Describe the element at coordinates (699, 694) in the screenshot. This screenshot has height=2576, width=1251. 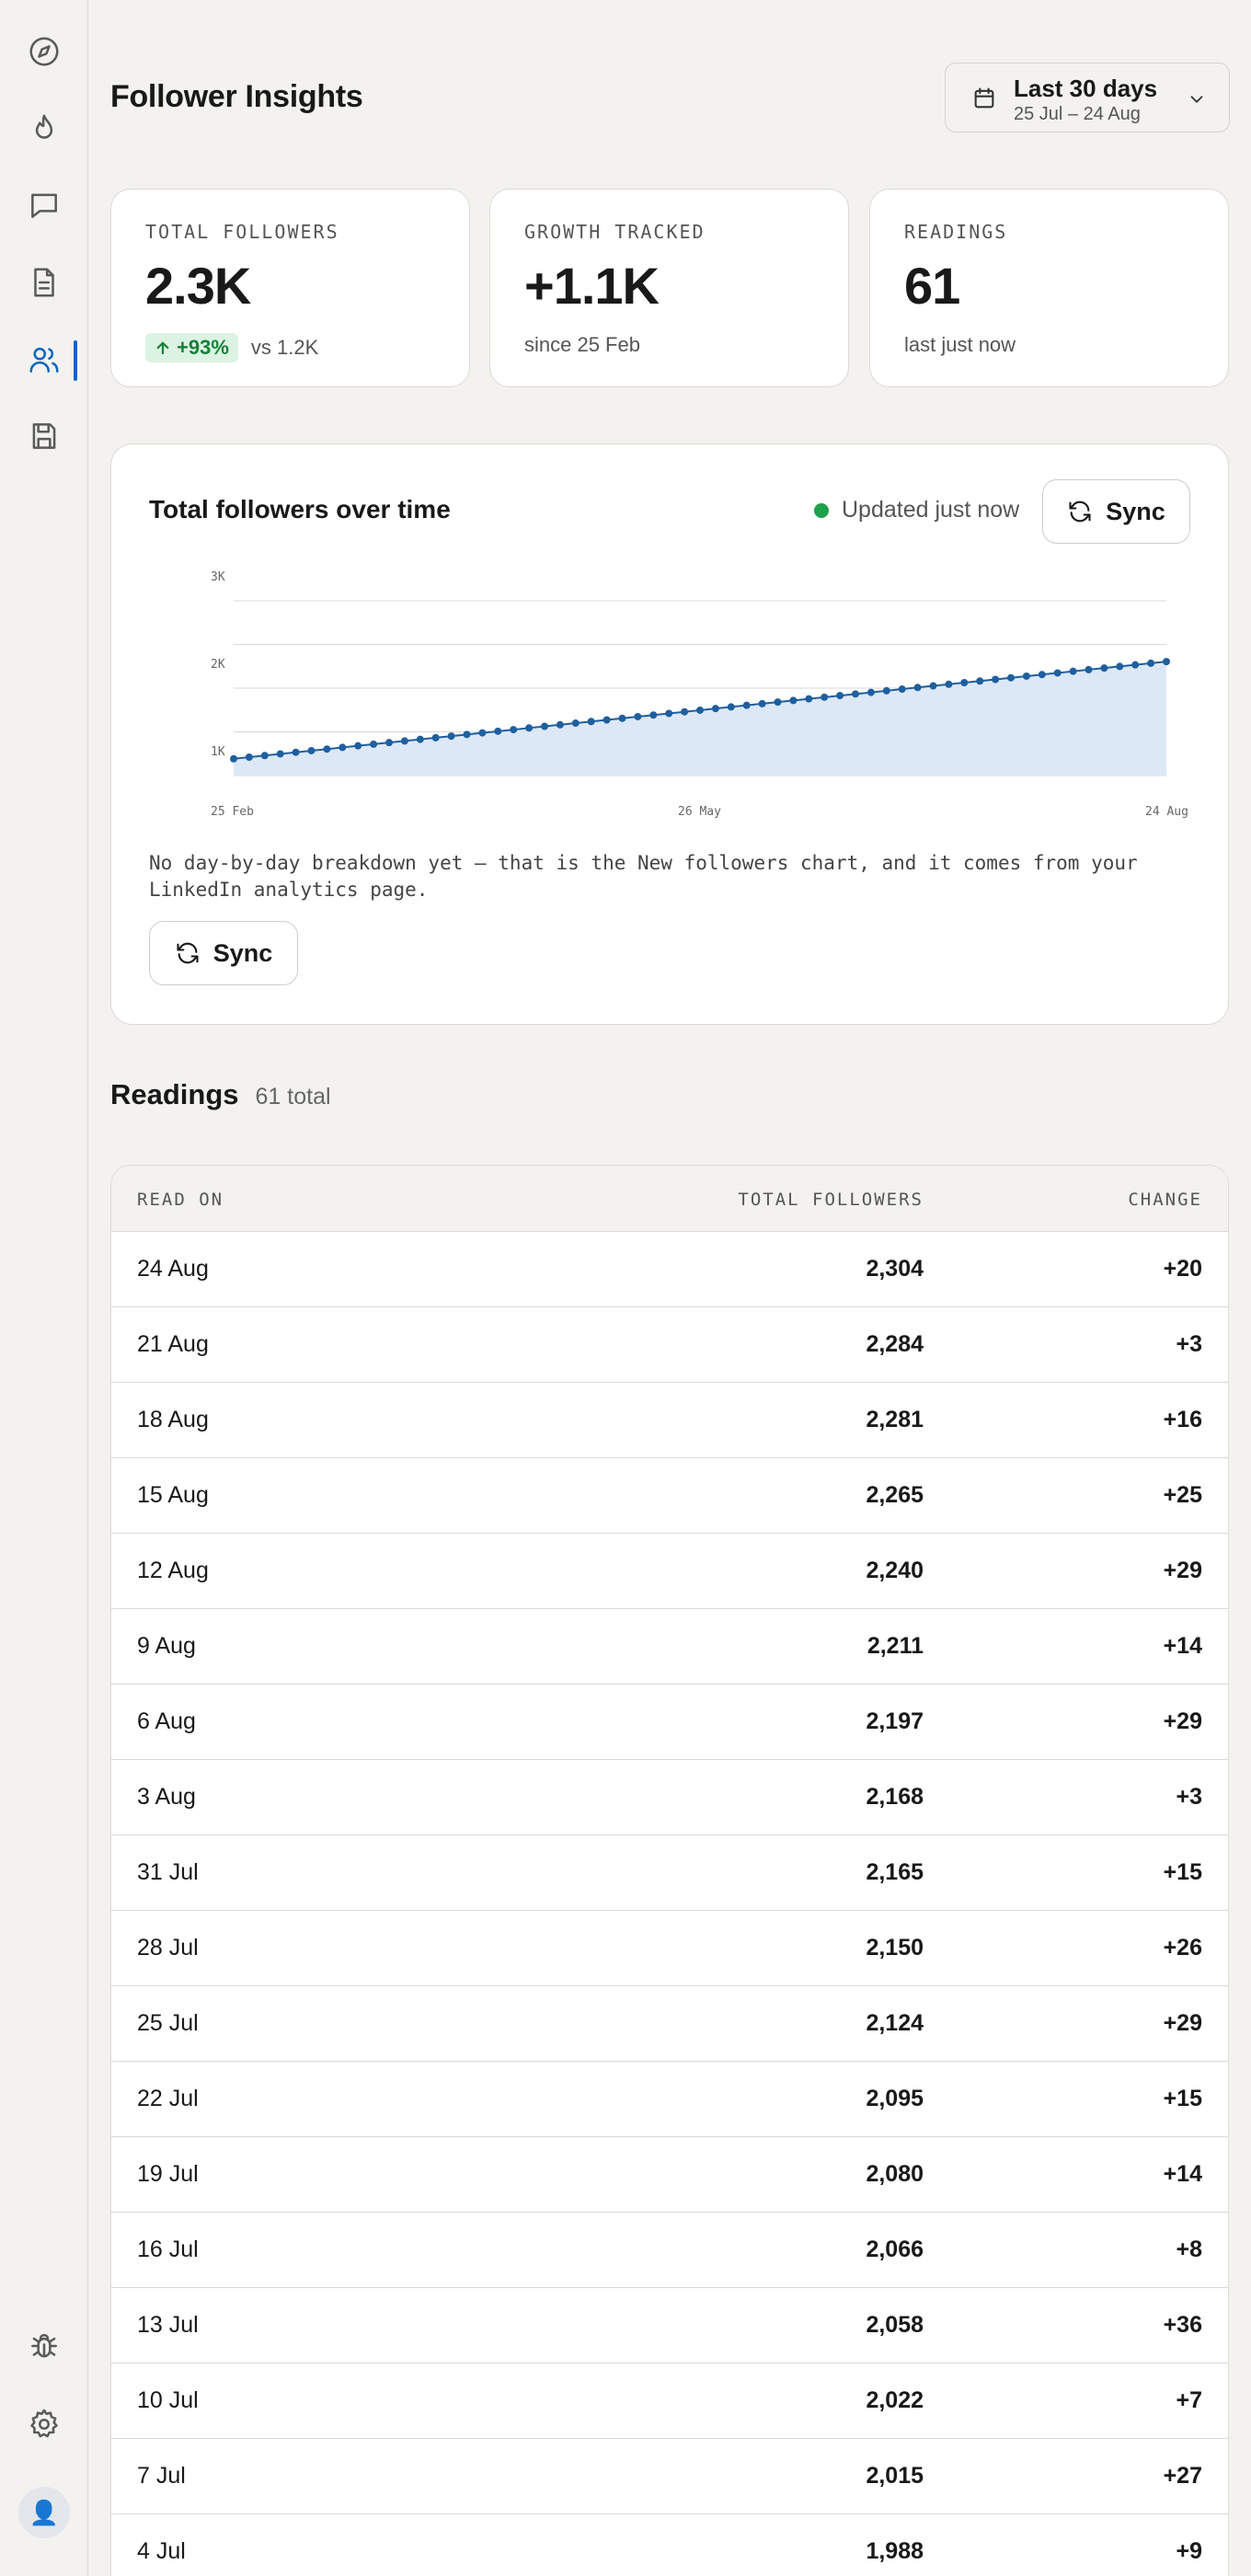
I see `followers-chart: 3K 2K 1K 25 Feb 26 May 24 Aug` at that location.